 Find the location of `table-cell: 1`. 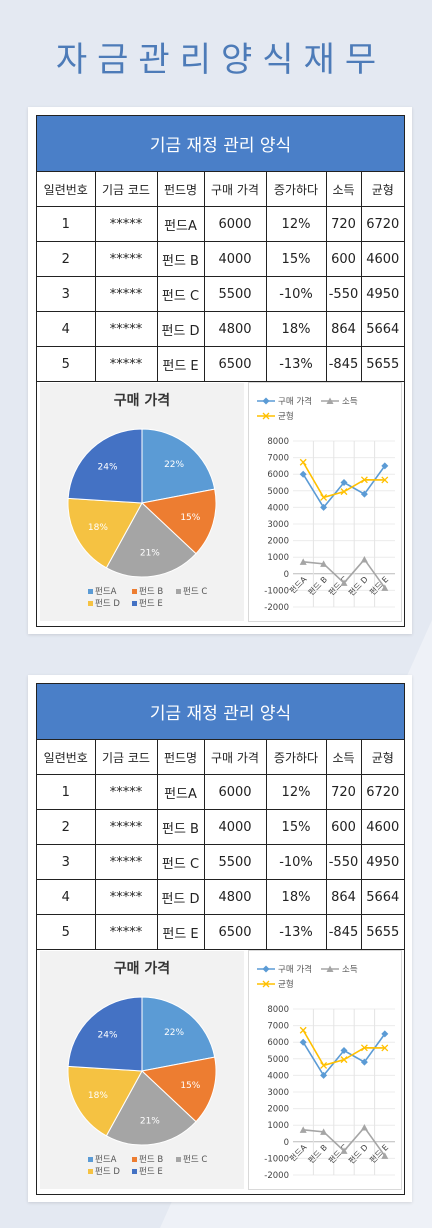

table-cell: 1 is located at coordinates (66, 792).